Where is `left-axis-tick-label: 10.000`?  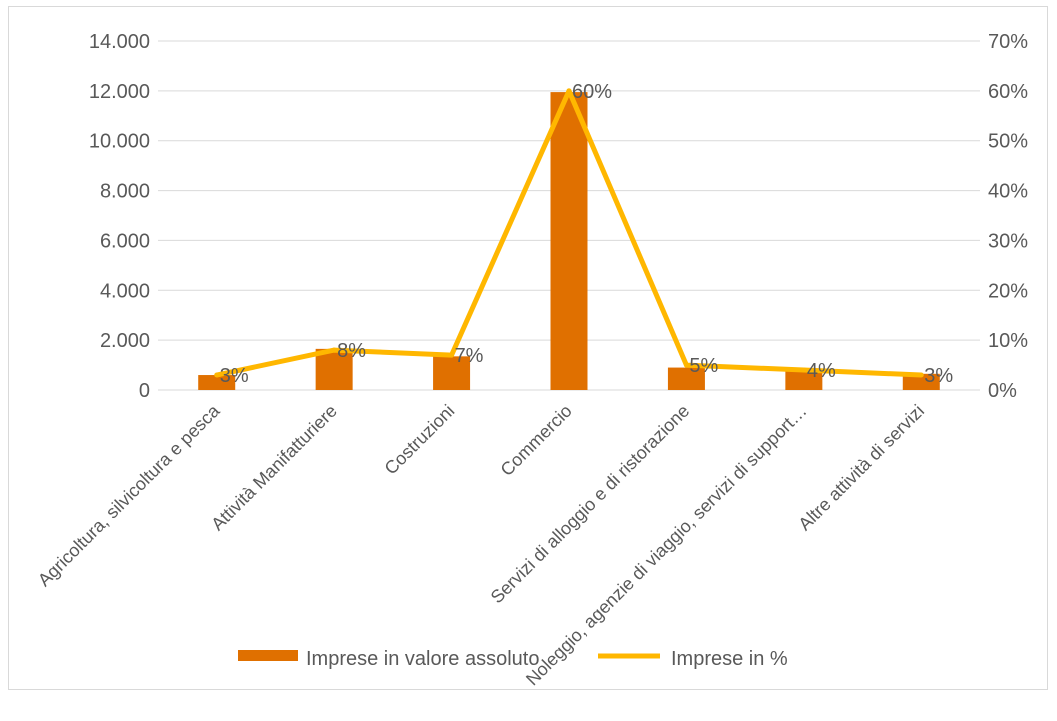 left-axis-tick-label: 10.000 is located at coordinates (119, 142).